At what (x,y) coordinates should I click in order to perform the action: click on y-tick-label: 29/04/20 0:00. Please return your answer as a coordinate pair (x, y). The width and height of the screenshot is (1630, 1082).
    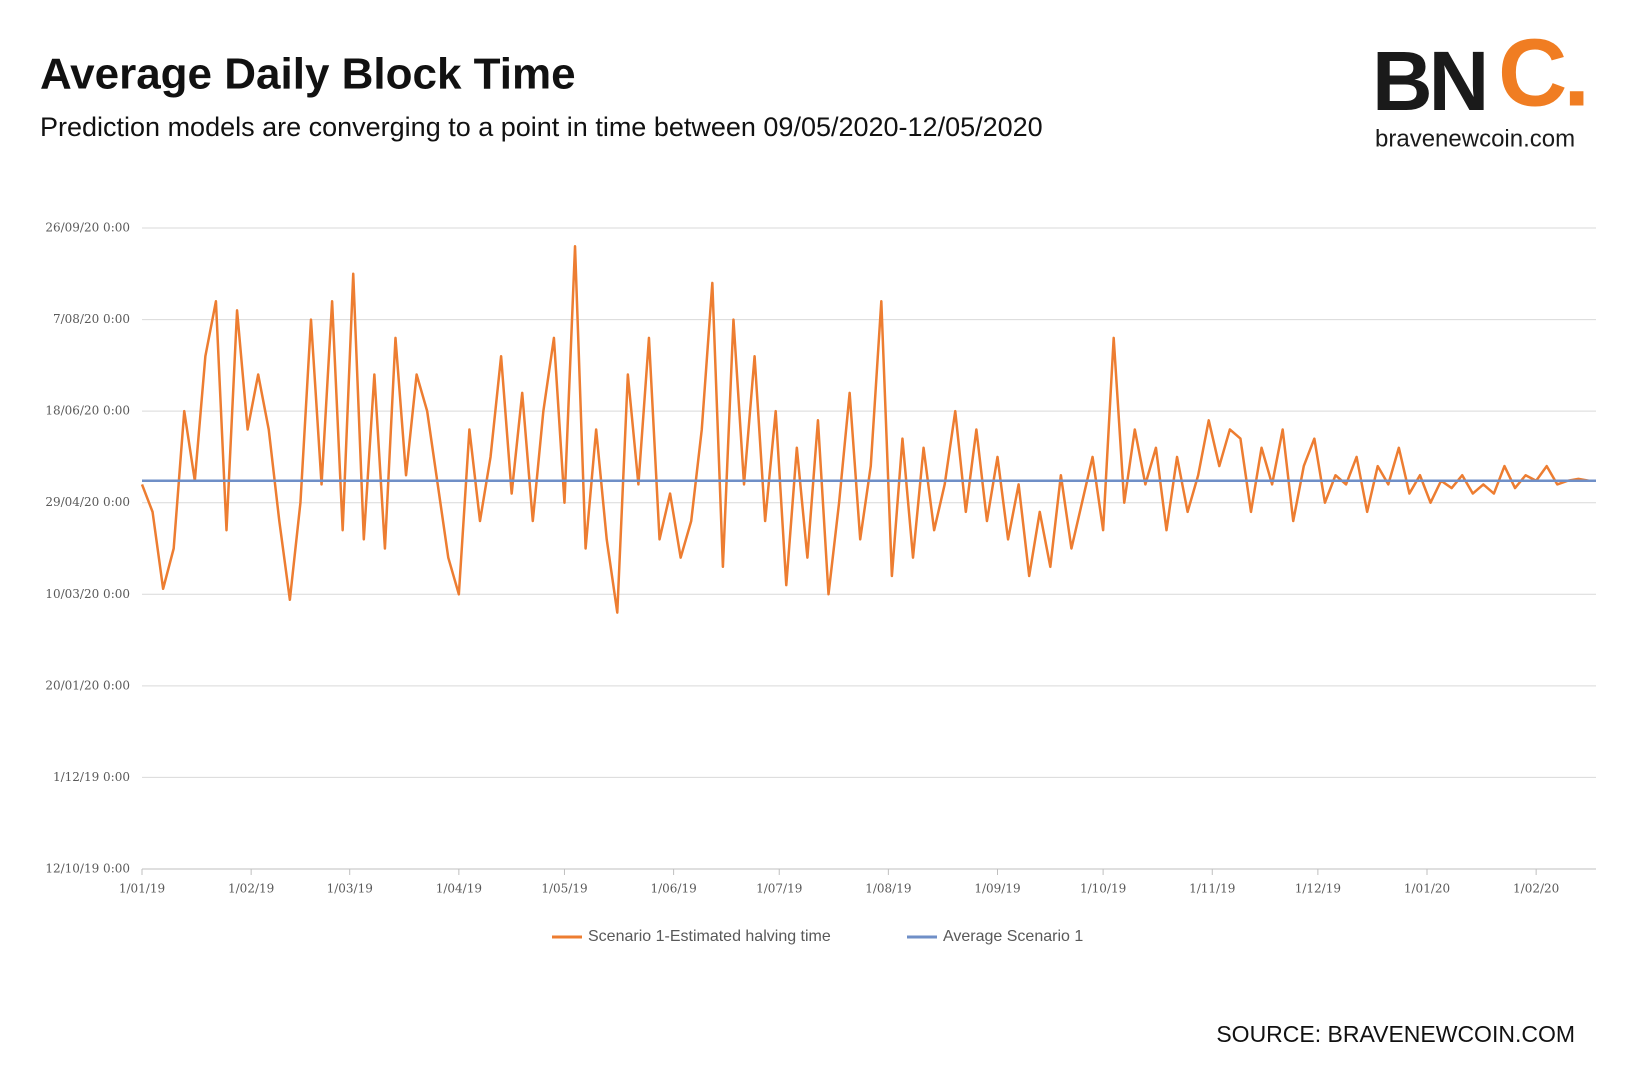
    Looking at the image, I should click on (87, 502).